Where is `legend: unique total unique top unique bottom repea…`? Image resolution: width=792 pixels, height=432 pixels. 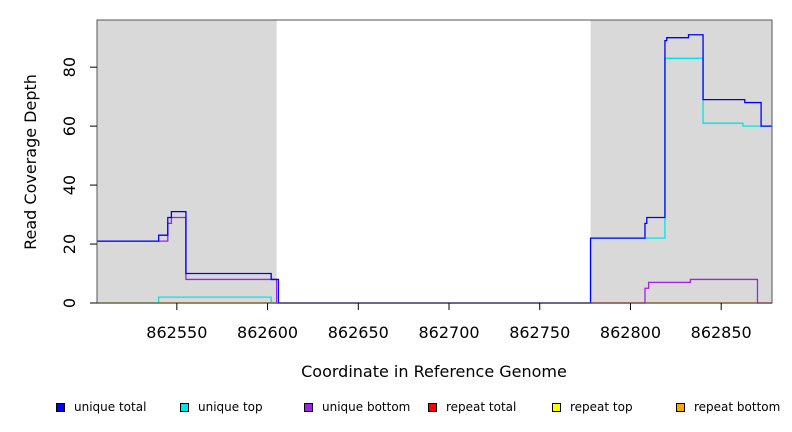 legend: unique total unique top unique bottom repea… is located at coordinates (396, 409).